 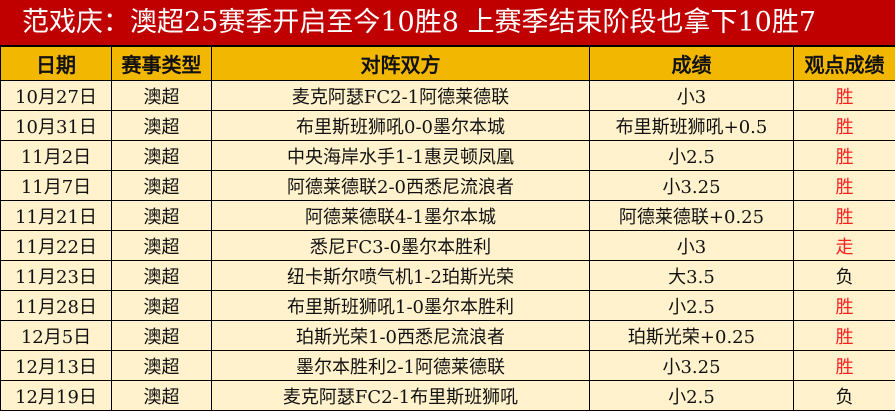 What do you see at coordinates (56, 275) in the screenshot?
I see `date-cell: 11月23日` at bounding box center [56, 275].